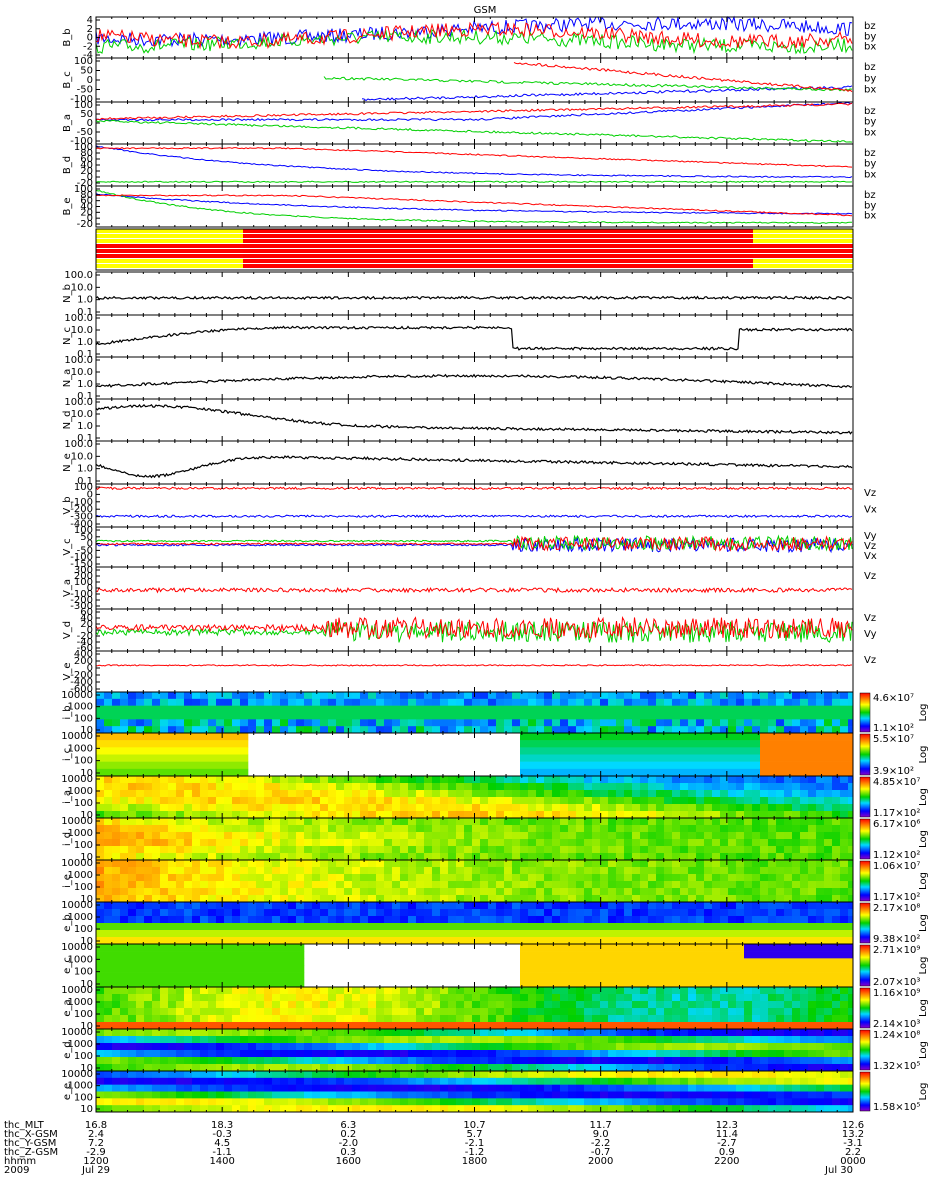 The image size is (930, 1200). Describe the element at coordinates (82, 287) in the screenshot. I see `y-tick-label: 10.0` at that location.